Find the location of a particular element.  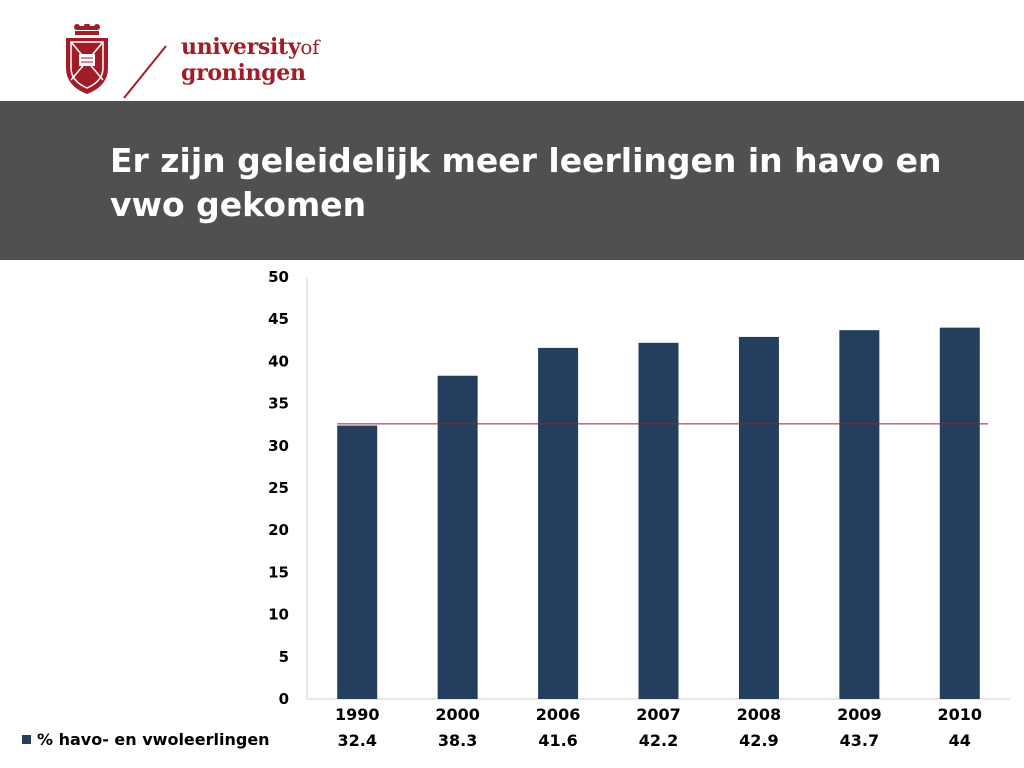

x-tick-label: 2000 is located at coordinates (457, 714).